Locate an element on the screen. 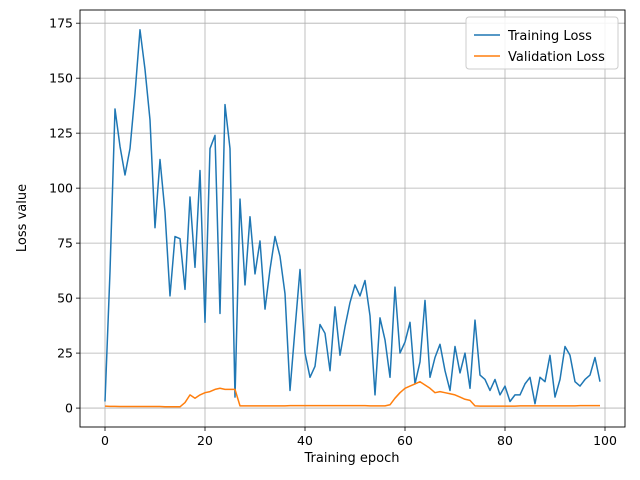  series-line-validation-loss is located at coordinates (352, 394).